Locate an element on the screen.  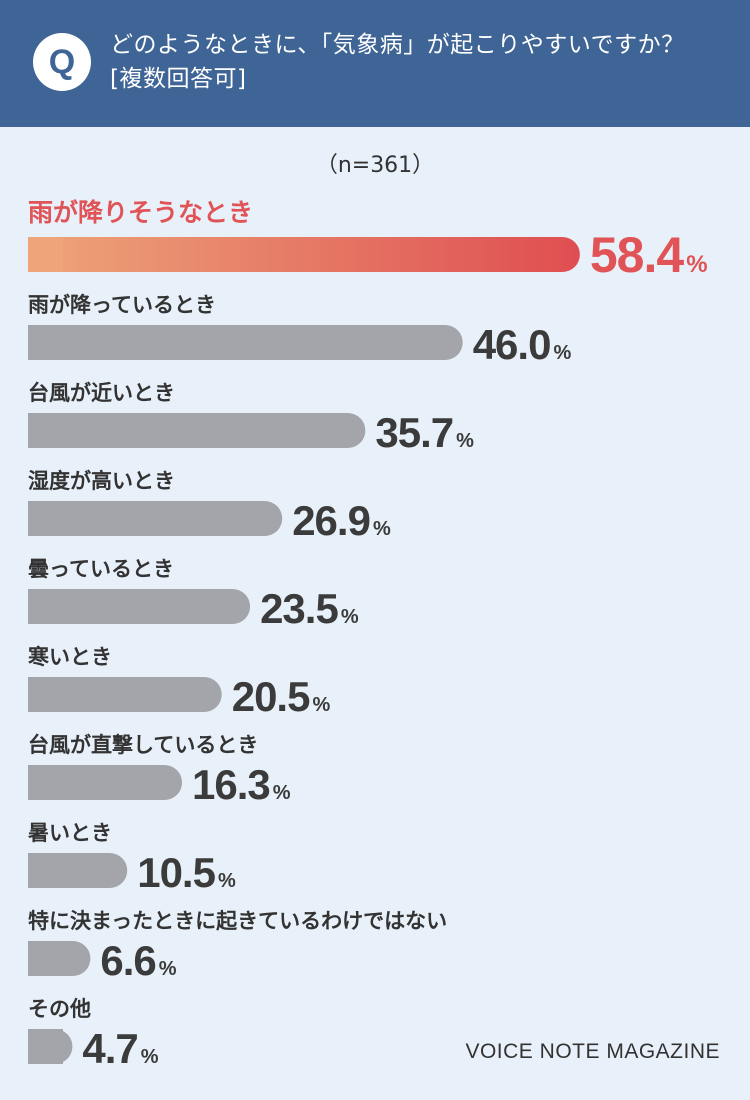
value-label: 20.5 is located at coordinates (271, 696).